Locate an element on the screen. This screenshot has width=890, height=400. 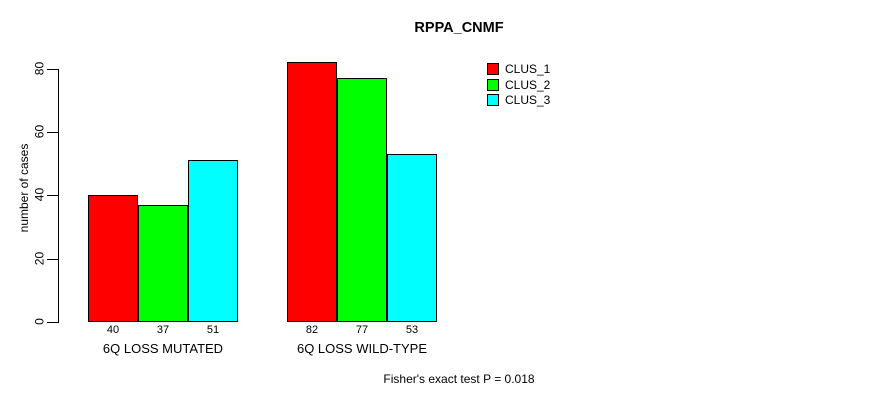
legend: CLUS_1 CLUS_2 CLUS_3 is located at coordinates (542, 88).